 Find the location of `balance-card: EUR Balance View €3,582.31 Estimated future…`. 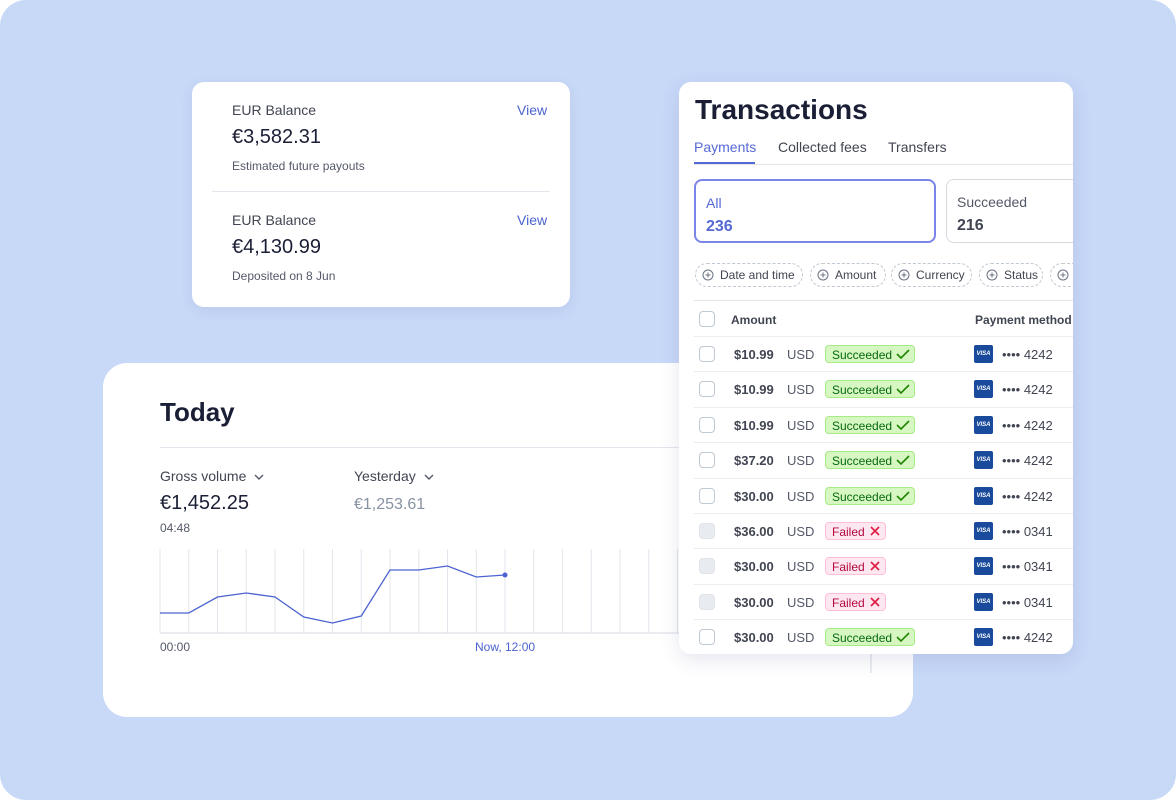

balance-card: EUR Balance View €3,582.31 Estimated future… is located at coordinates (381, 194).